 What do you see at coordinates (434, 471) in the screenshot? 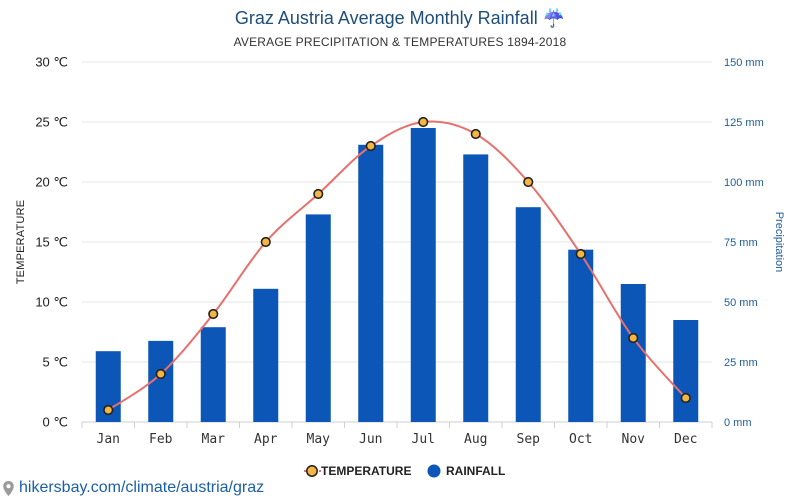
I see `legend-rainfall-icon` at bounding box center [434, 471].